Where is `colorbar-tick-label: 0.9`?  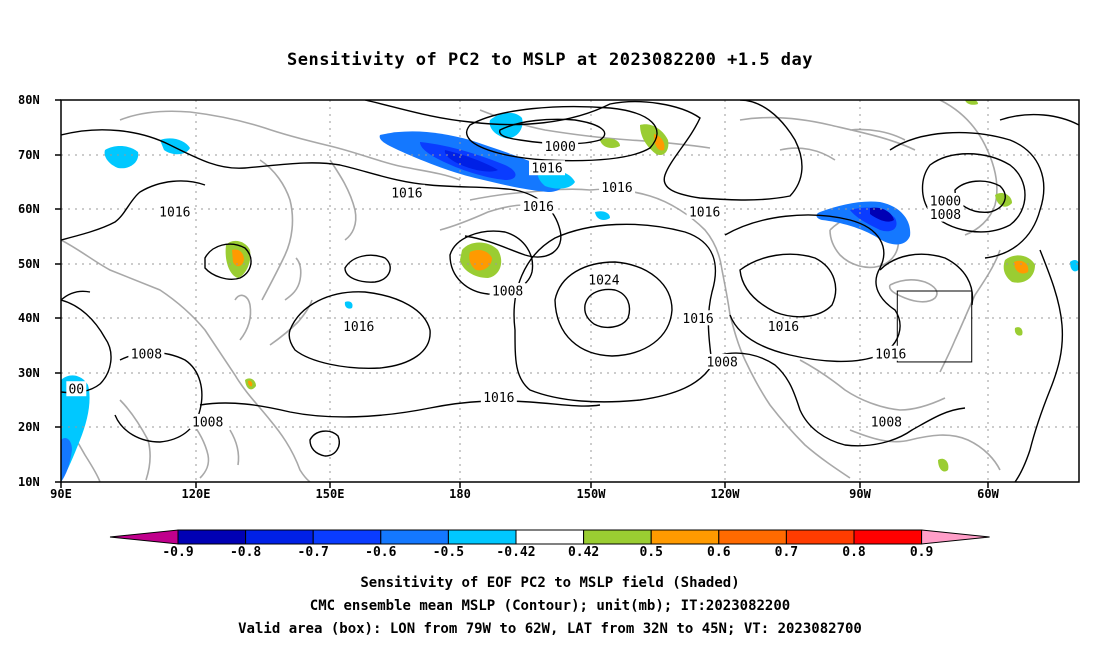
colorbar-tick-label: 0.9 is located at coordinates (921, 552).